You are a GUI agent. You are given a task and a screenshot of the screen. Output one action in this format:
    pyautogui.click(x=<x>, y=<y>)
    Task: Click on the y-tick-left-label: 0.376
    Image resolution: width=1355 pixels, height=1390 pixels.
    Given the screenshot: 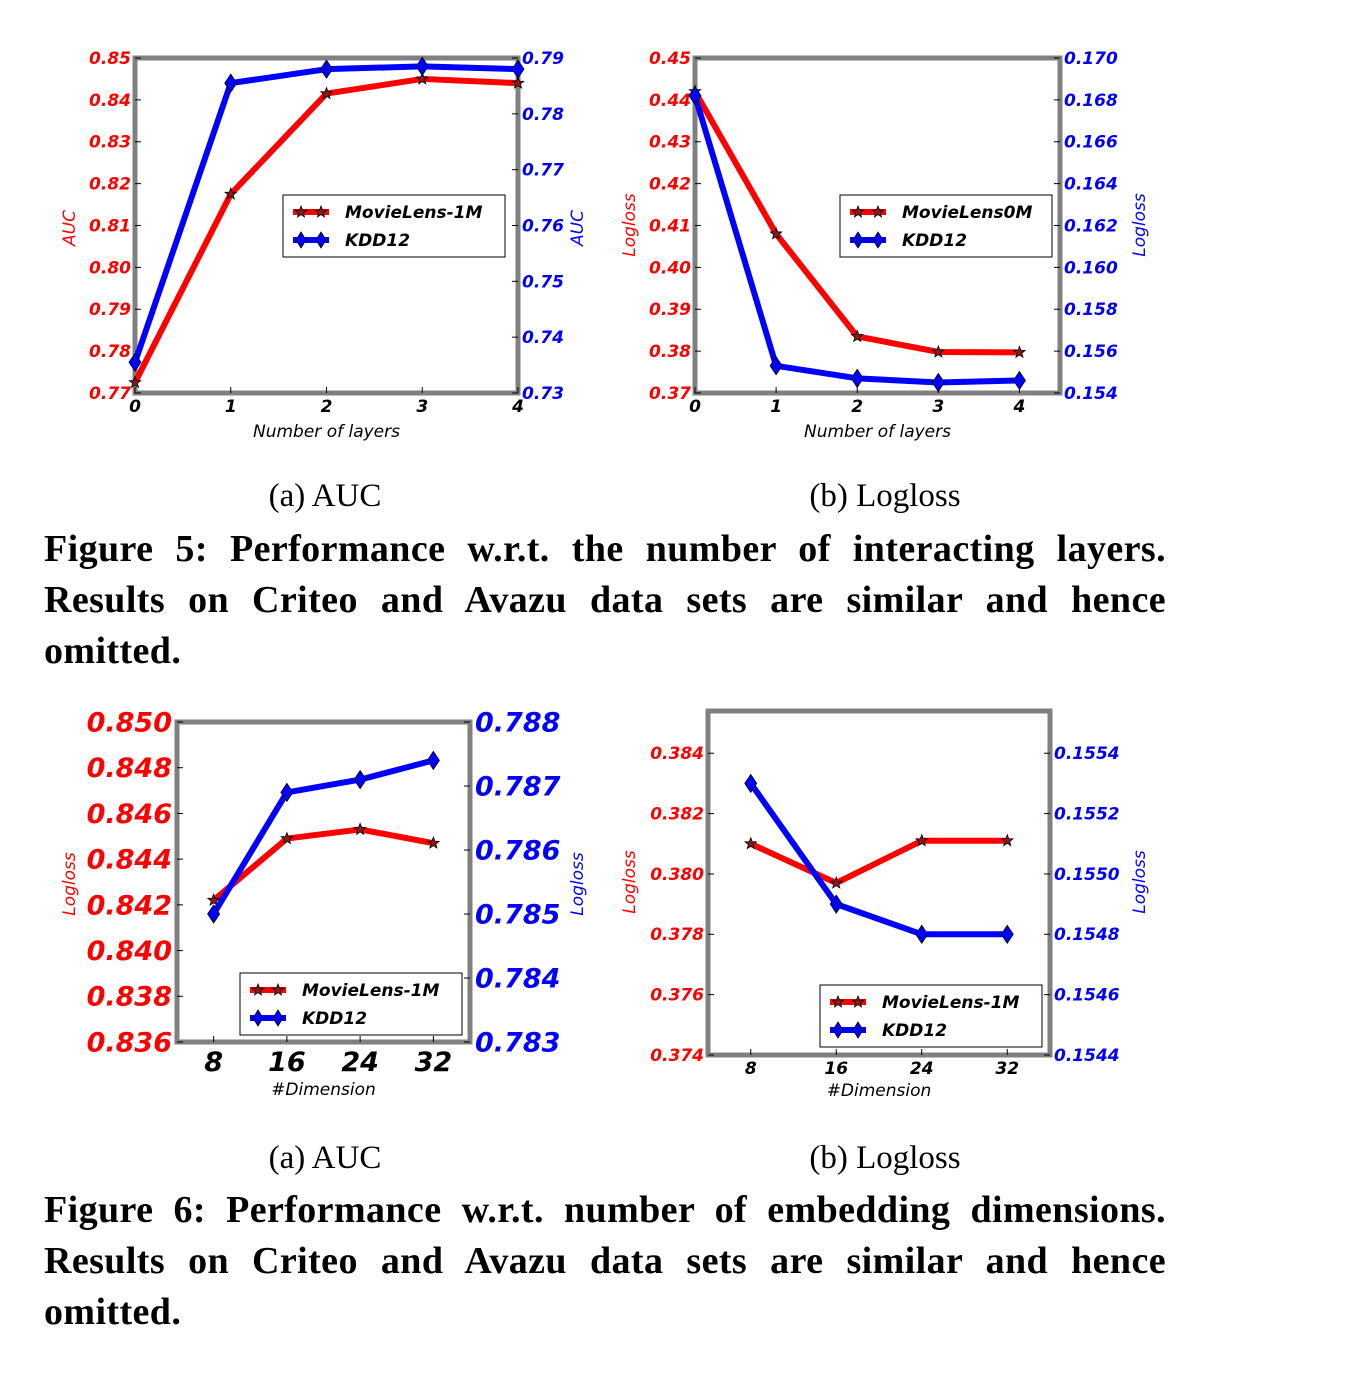 What is the action you would take?
    pyautogui.click(x=677, y=996)
    